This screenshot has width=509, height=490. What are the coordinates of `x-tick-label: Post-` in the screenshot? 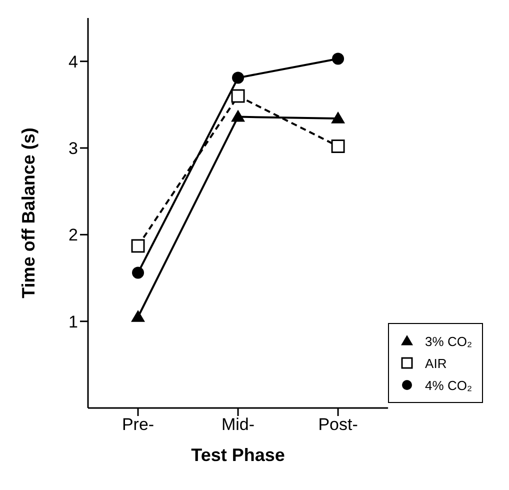 It's located at (338, 424).